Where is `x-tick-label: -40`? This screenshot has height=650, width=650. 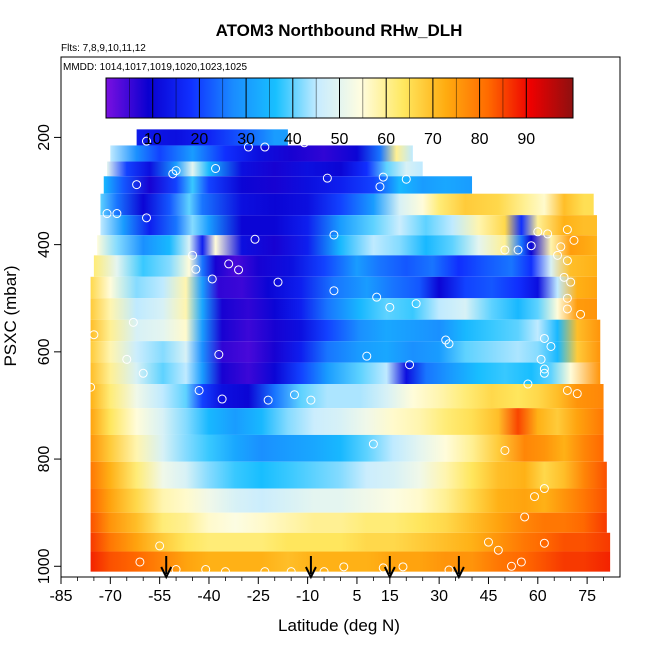
x-tick-label: -40 is located at coordinates (208, 596).